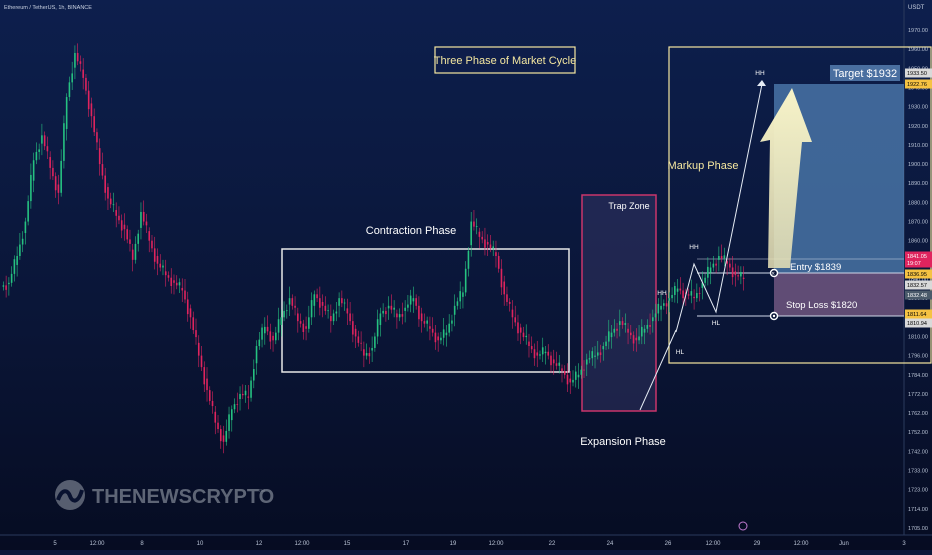  I want to click on price-tick-label: 1733.00, so click(918, 472).